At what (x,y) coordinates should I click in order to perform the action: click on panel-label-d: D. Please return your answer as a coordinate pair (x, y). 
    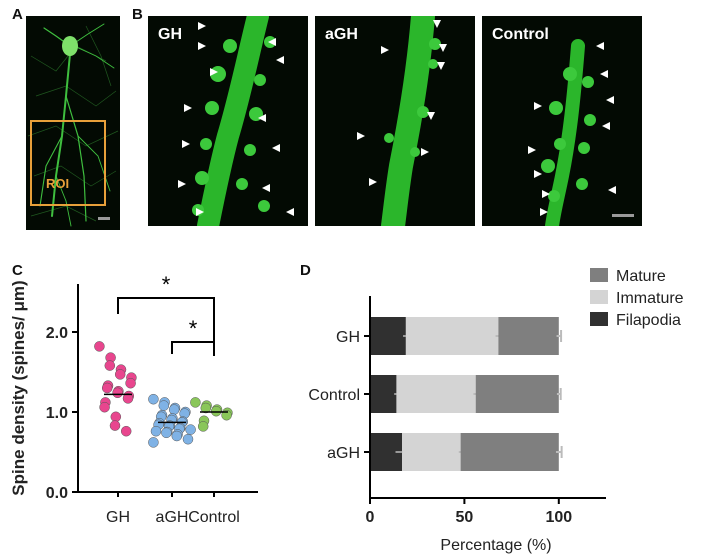
    Looking at the image, I should click on (305, 270).